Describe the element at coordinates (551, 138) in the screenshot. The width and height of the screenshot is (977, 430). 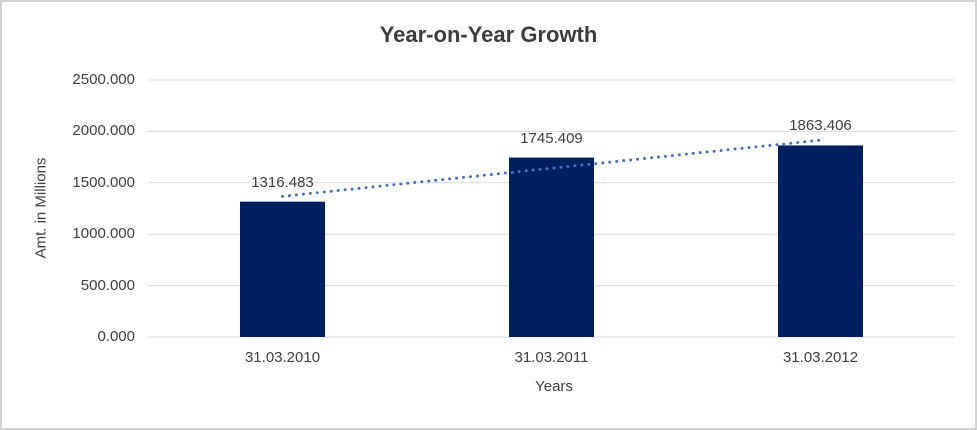
I see `bar-data-label: 1745.409` at that location.